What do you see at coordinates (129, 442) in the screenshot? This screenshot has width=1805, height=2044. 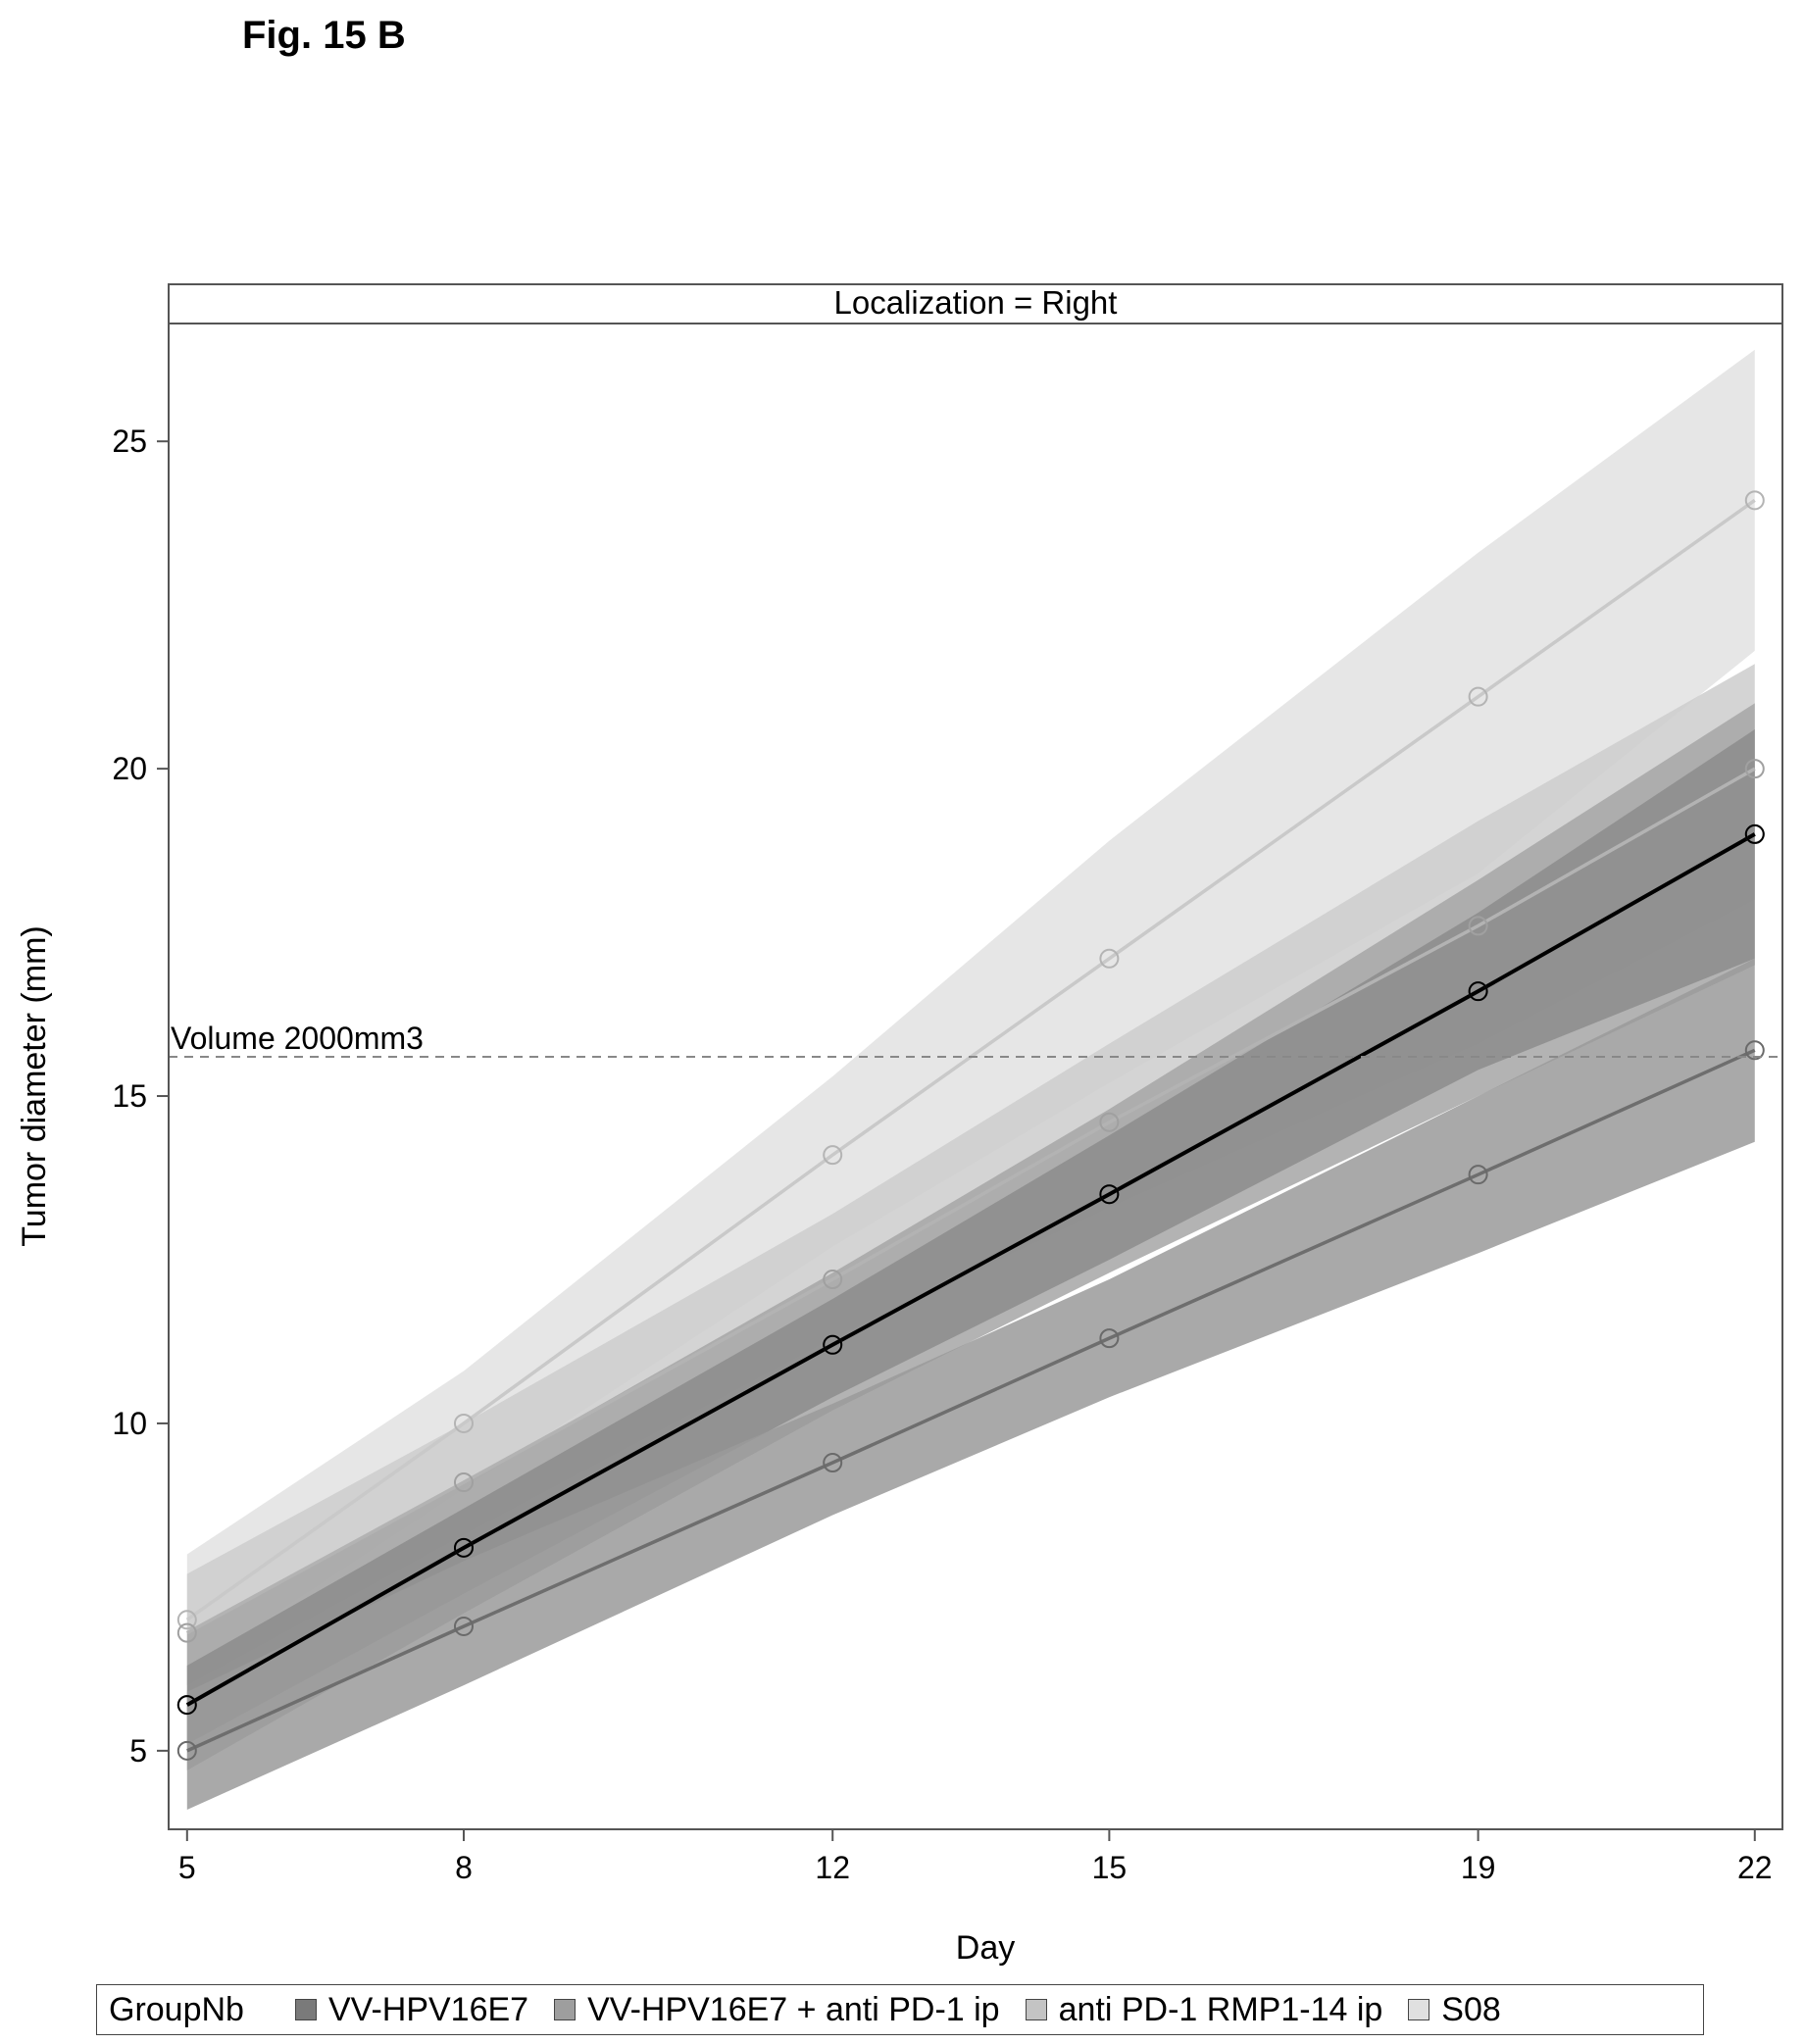 I see `y-tick-label: 25` at bounding box center [129, 442].